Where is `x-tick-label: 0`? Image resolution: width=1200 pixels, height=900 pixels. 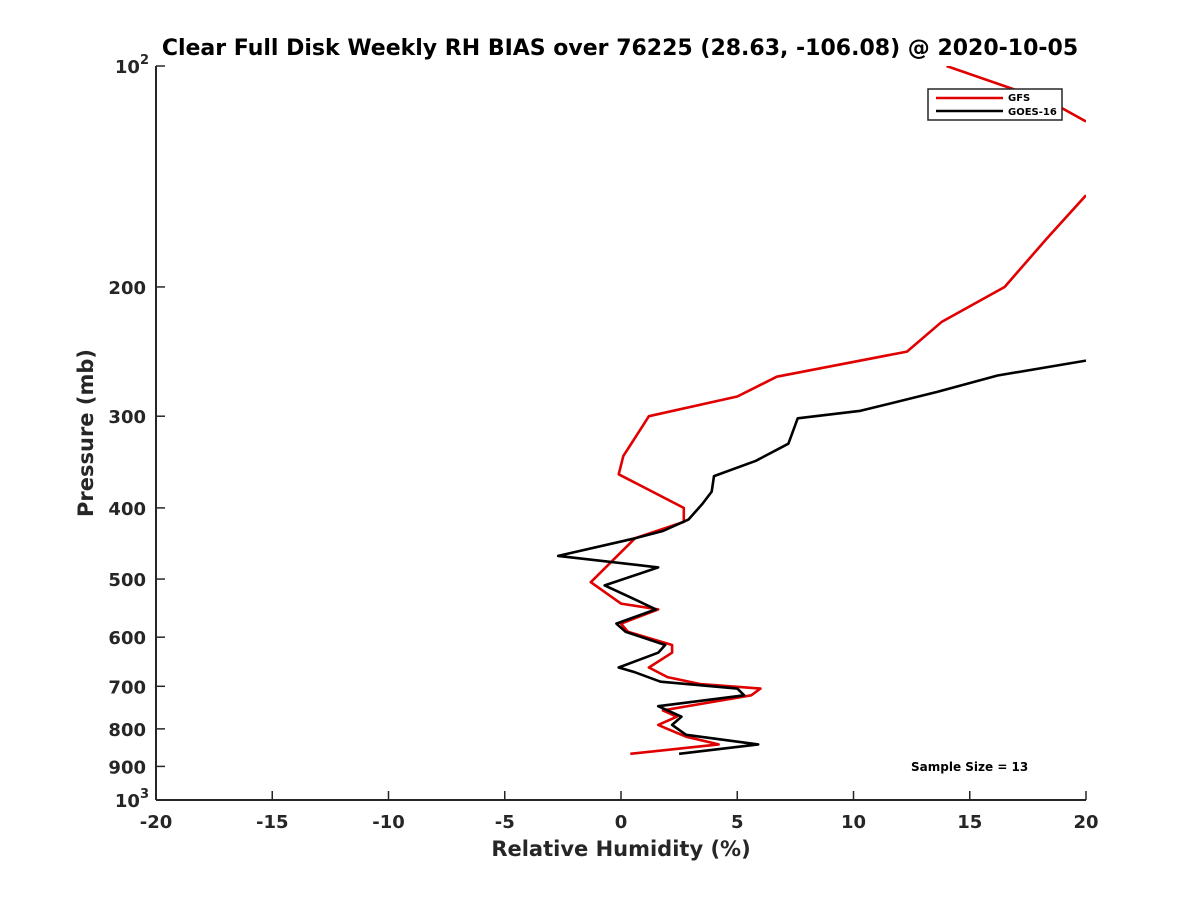
x-tick-label: 0 is located at coordinates (621, 822).